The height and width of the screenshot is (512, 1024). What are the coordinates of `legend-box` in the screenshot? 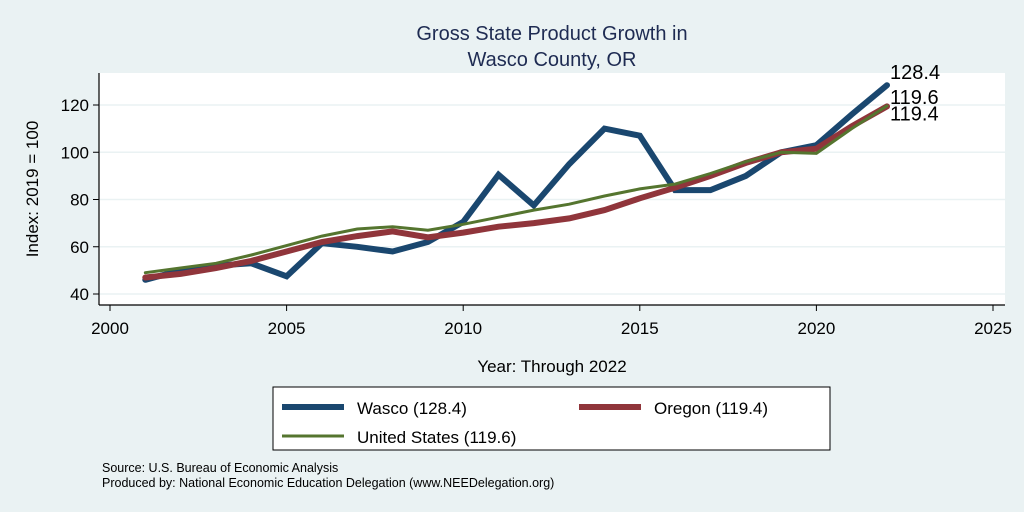 It's located at (551, 418).